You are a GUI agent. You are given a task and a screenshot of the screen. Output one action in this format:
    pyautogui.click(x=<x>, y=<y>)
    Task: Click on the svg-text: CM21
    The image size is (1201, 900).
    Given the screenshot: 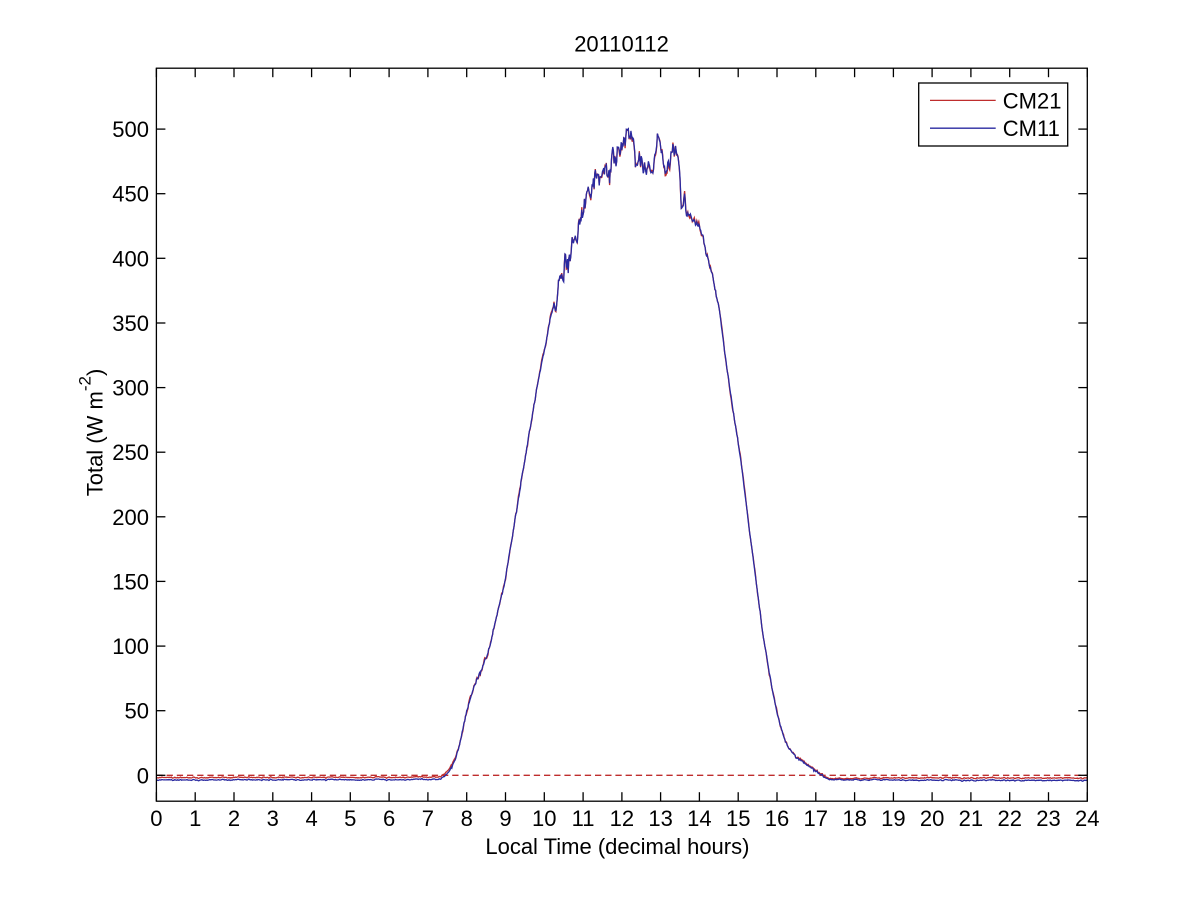 What is the action you would take?
    pyautogui.click(x=1032, y=100)
    